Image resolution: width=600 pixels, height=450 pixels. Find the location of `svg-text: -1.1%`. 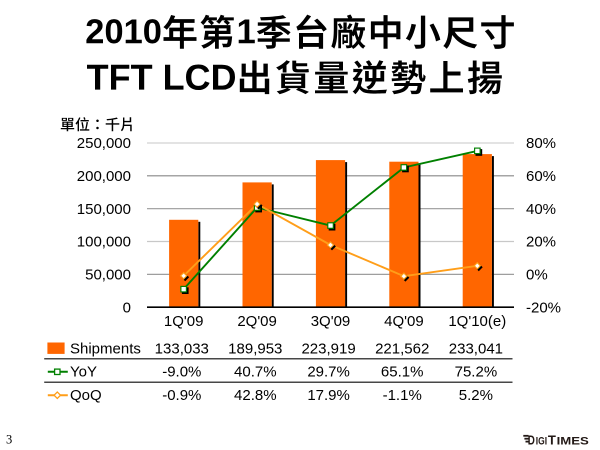

svg-text: -1.1% is located at coordinates (402, 395).